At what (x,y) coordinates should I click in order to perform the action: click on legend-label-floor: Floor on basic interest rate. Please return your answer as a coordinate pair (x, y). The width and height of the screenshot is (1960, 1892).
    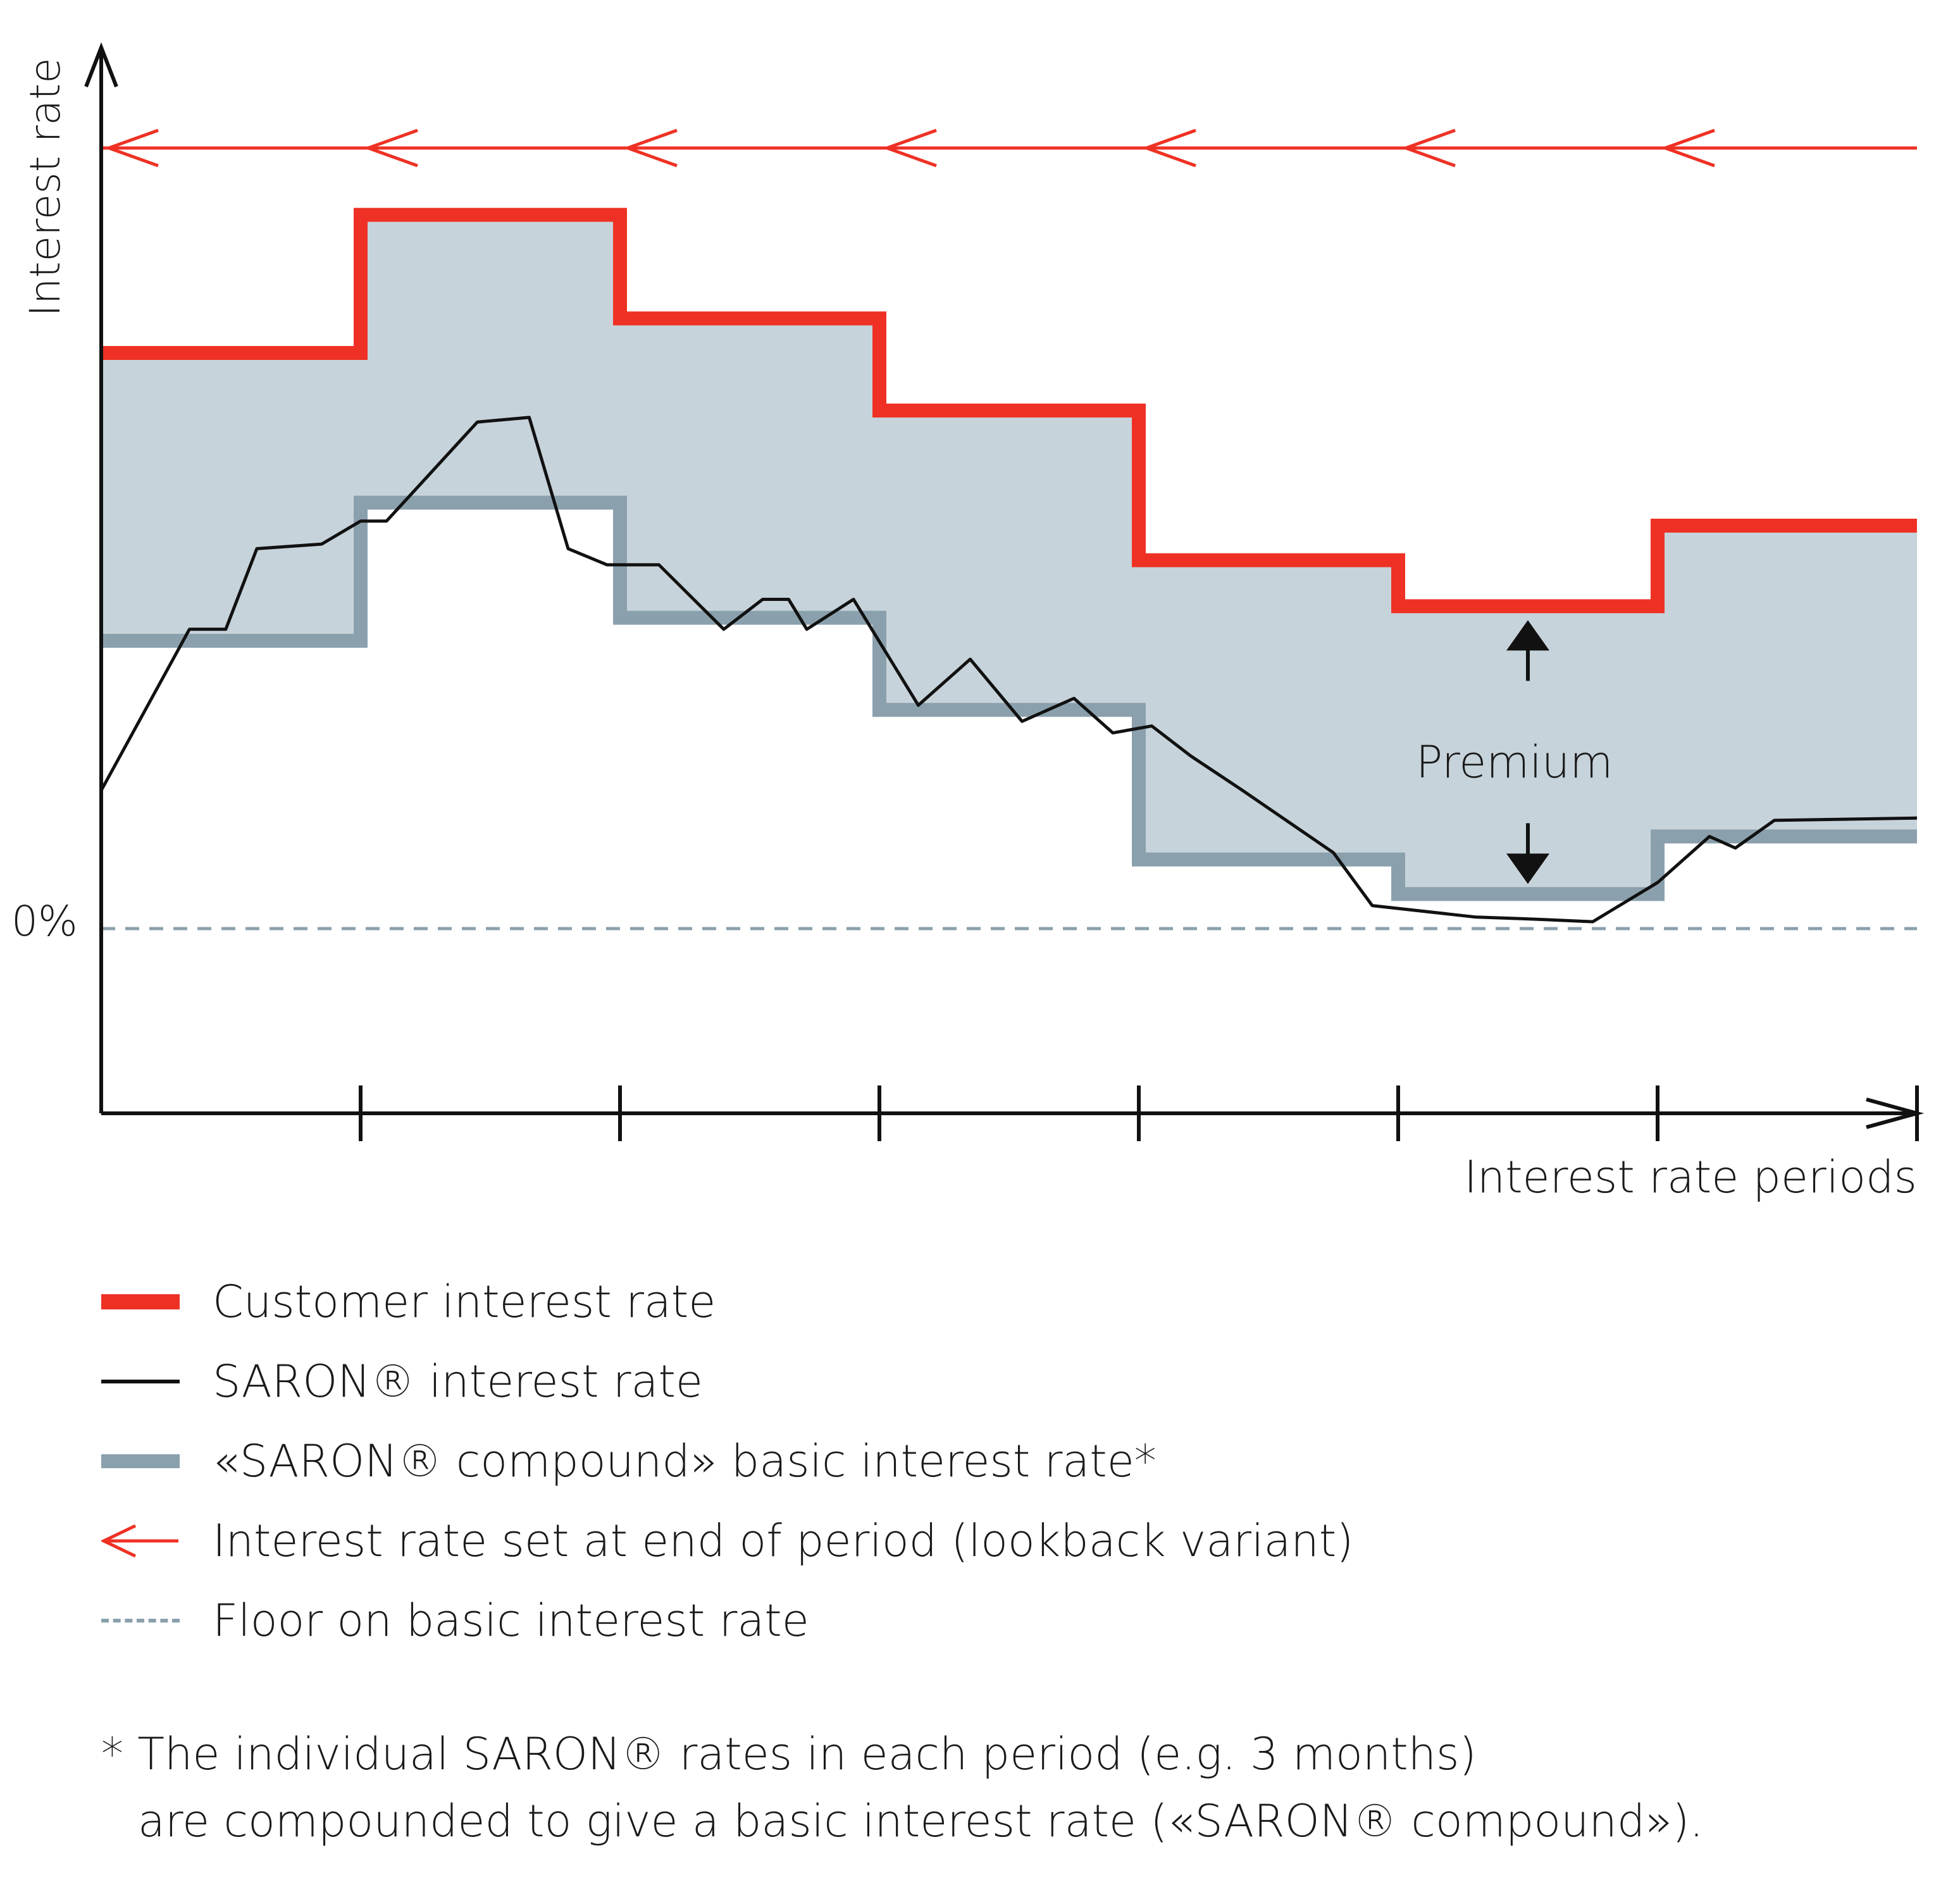
    Looking at the image, I should click on (511, 1621).